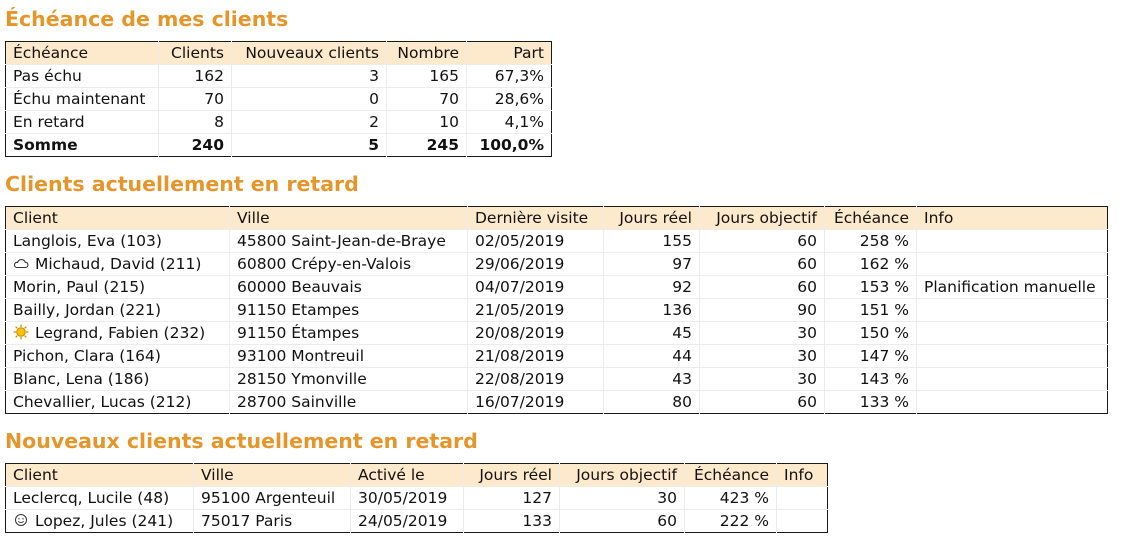 This screenshot has height=544, width=1122. Describe the element at coordinates (870, 241) in the screenshot. I see `cell-echeance: 258 %` at that location.